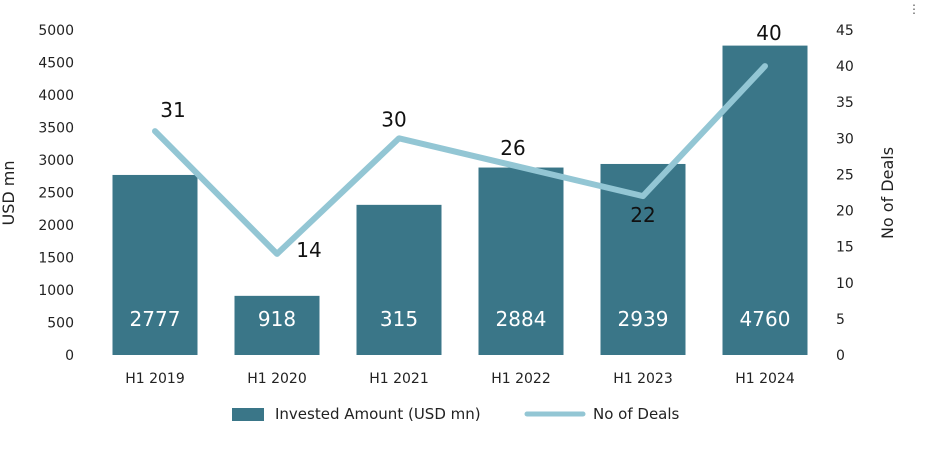 Image resolution: width=925 pixels, height=450 pixels. What do you see at coordinates (378, 414) in the screenshot?
I see `legend-label-invested: Invested Amount (USD mn)` at bounding box center [378, 414].